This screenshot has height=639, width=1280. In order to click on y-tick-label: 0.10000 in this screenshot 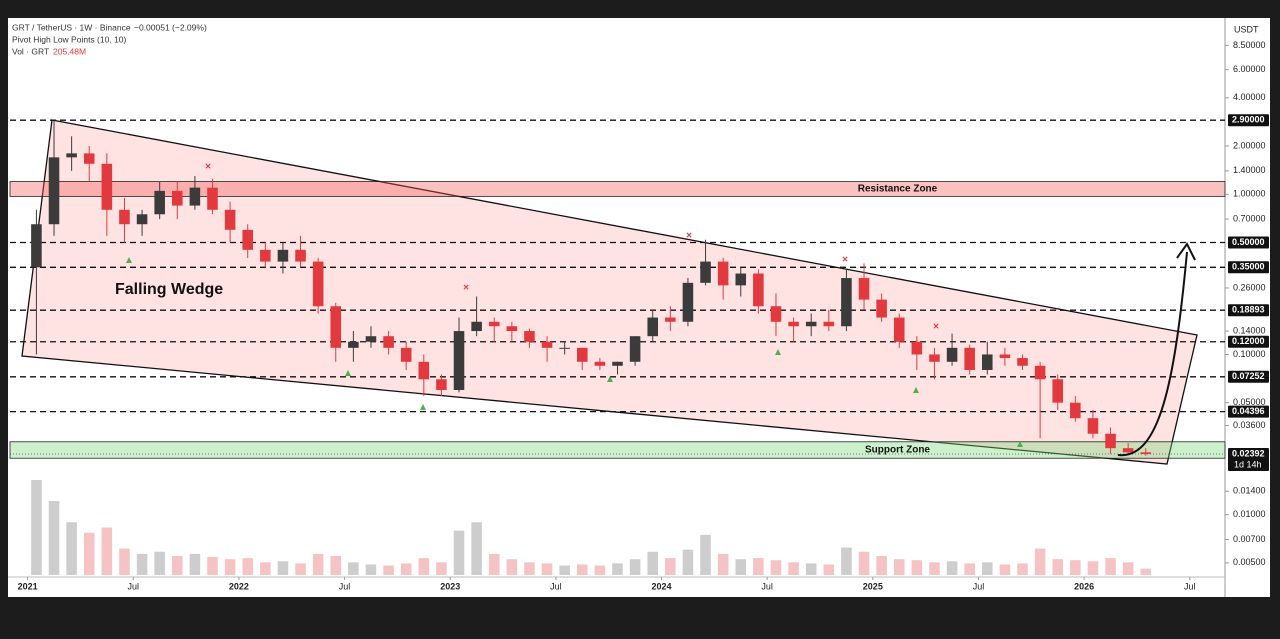, I will do `click(1249, 354)`.